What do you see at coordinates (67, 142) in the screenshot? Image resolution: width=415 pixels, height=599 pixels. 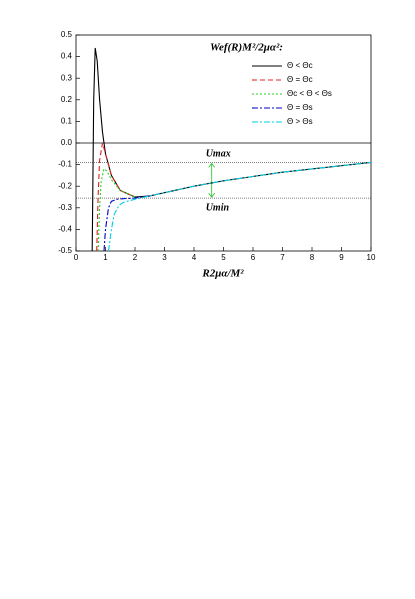 I see `y-tick-label: 0.0` at bounding box center [67, 142].